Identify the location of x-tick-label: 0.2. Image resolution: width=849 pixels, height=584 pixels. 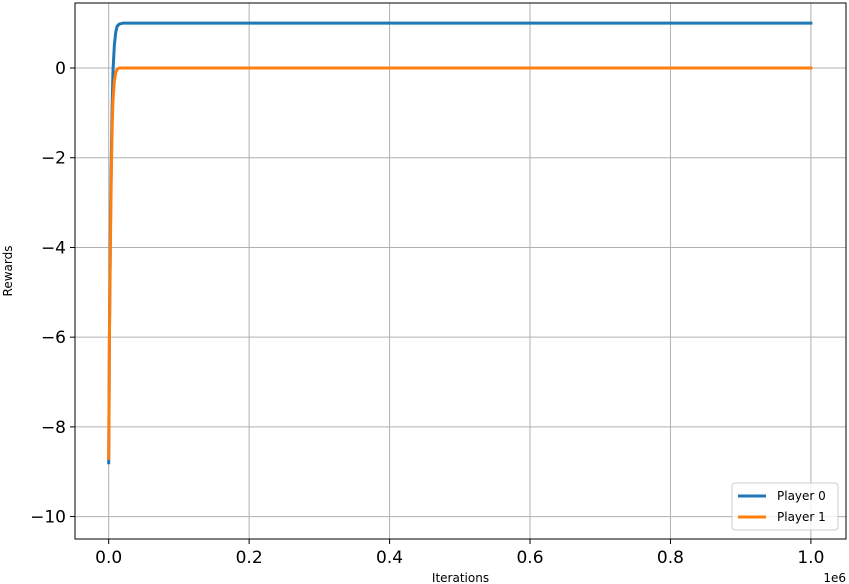
(249, 558).